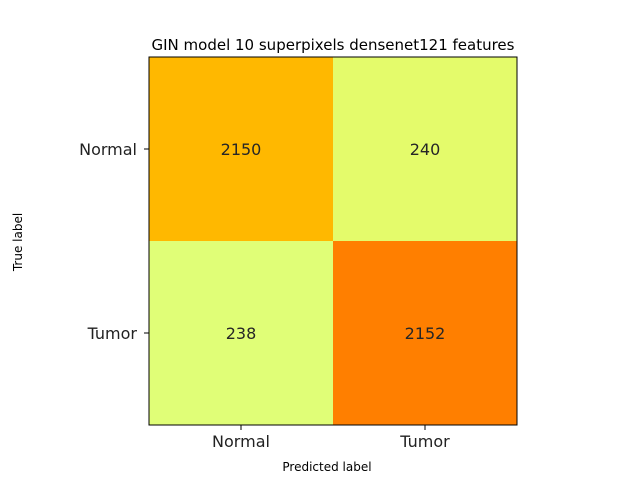 This screenshot has height=484, width=640. Describe the element at coordinates (112, 333) in the screenshot. I see `y-tick-label-1: Tumor` at that location.